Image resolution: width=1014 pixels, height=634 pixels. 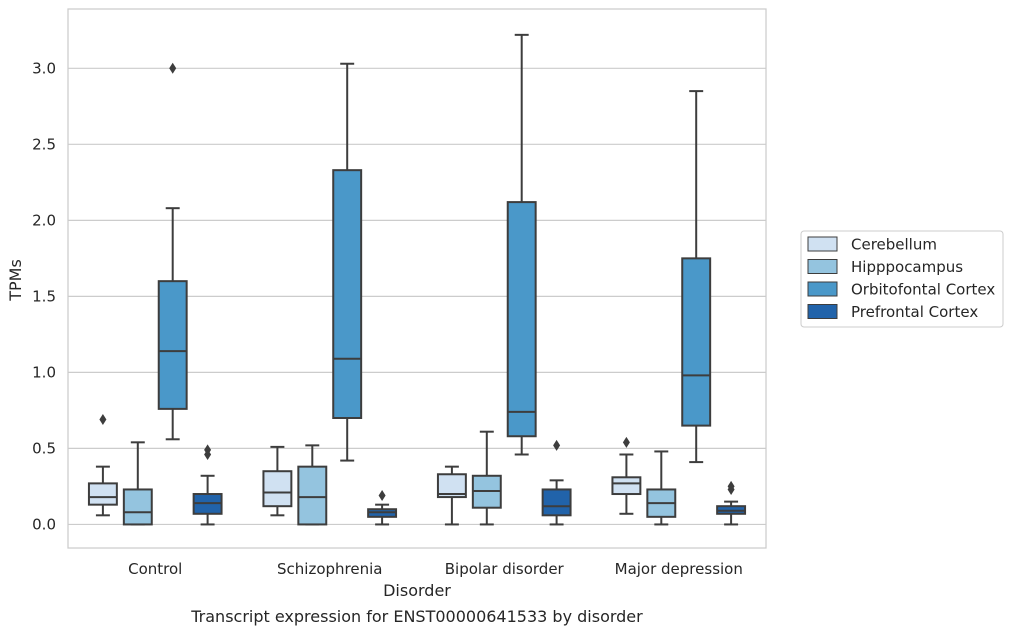 I want to click on y-axis-ticks: 0.0 0.5 1.0 1.5 2.0 2.5 3.0, so click(x=44, y=296).